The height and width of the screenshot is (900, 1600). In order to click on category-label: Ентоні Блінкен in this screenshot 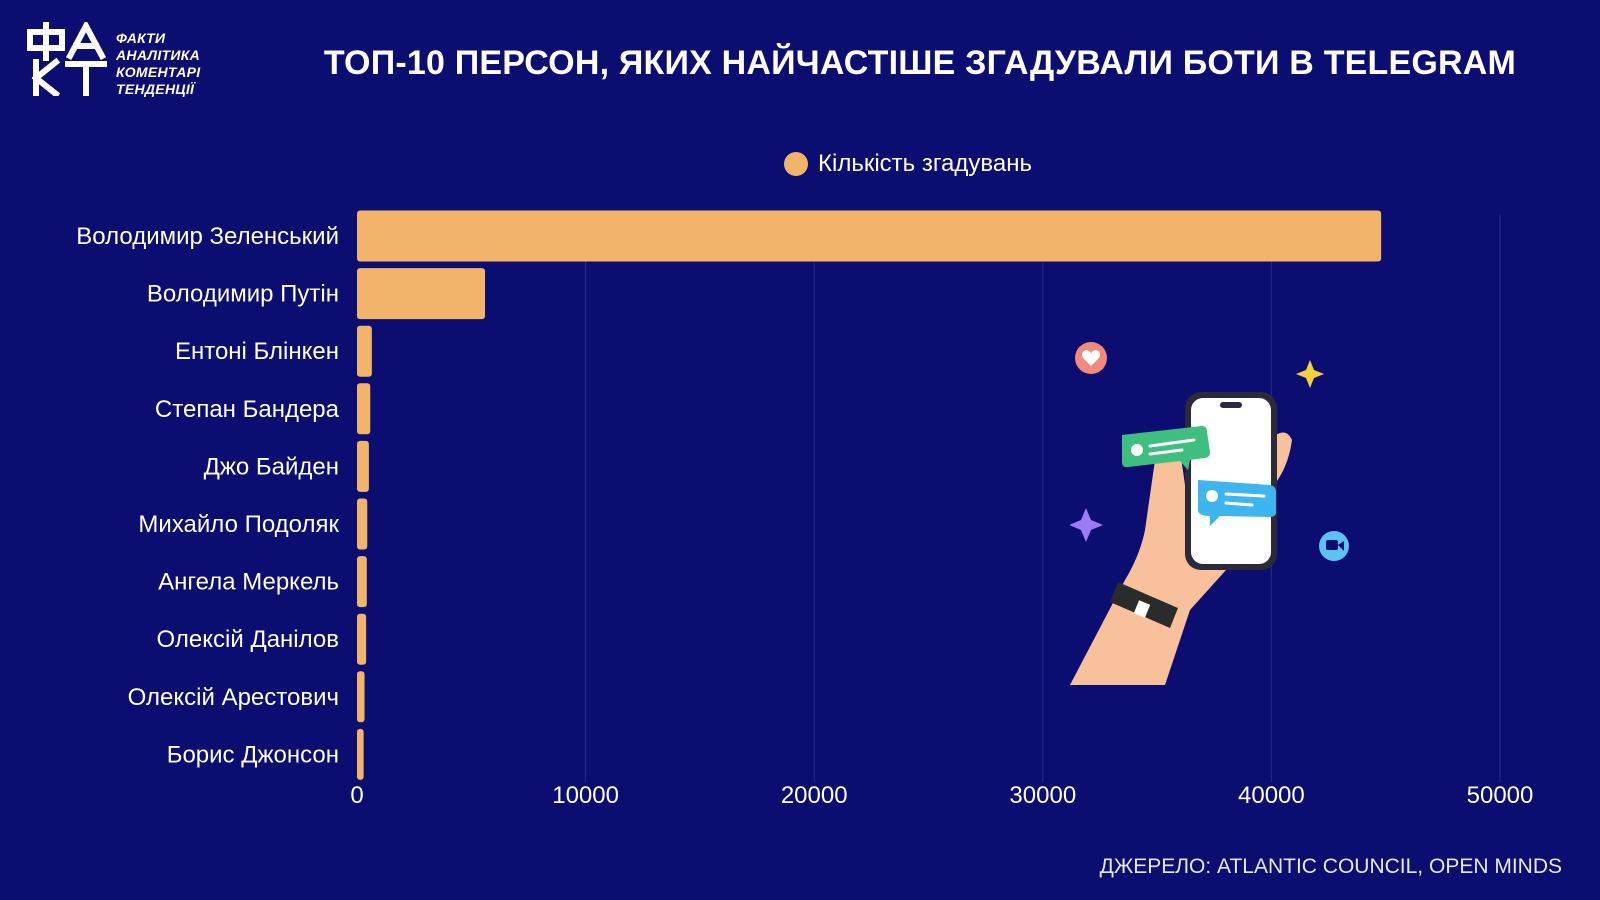, I will do `click(257, 351)`.